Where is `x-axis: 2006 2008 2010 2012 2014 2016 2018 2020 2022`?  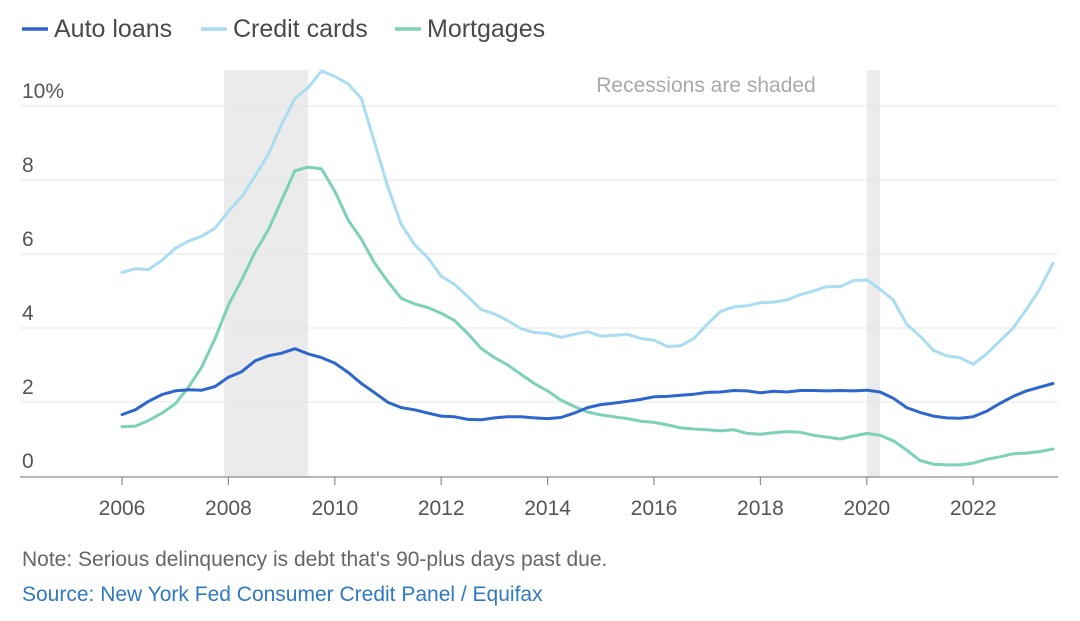
x-axis: 2006 2008 2010 2012 2014 2016 2018 2020 2022 is located at coordinates (539, 498).